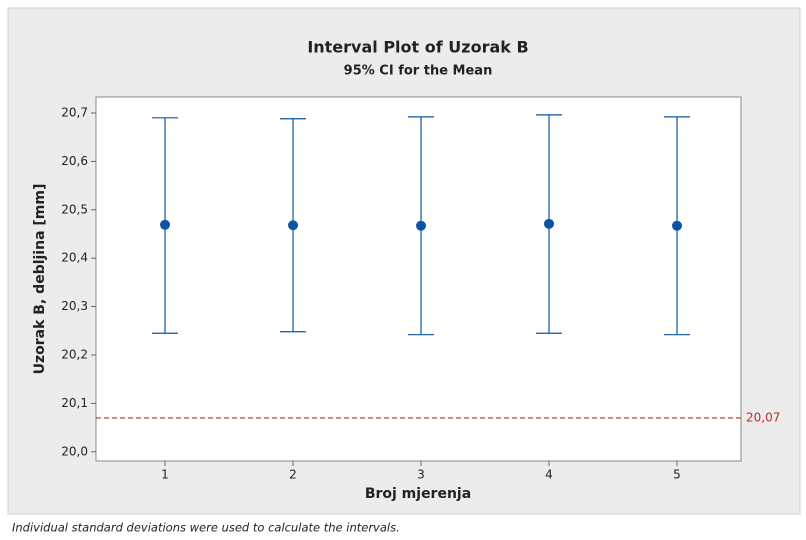 The height and width of the screenshot is (540, 806). I want to click on y-tick-label: 20,6, so click(74, 161).